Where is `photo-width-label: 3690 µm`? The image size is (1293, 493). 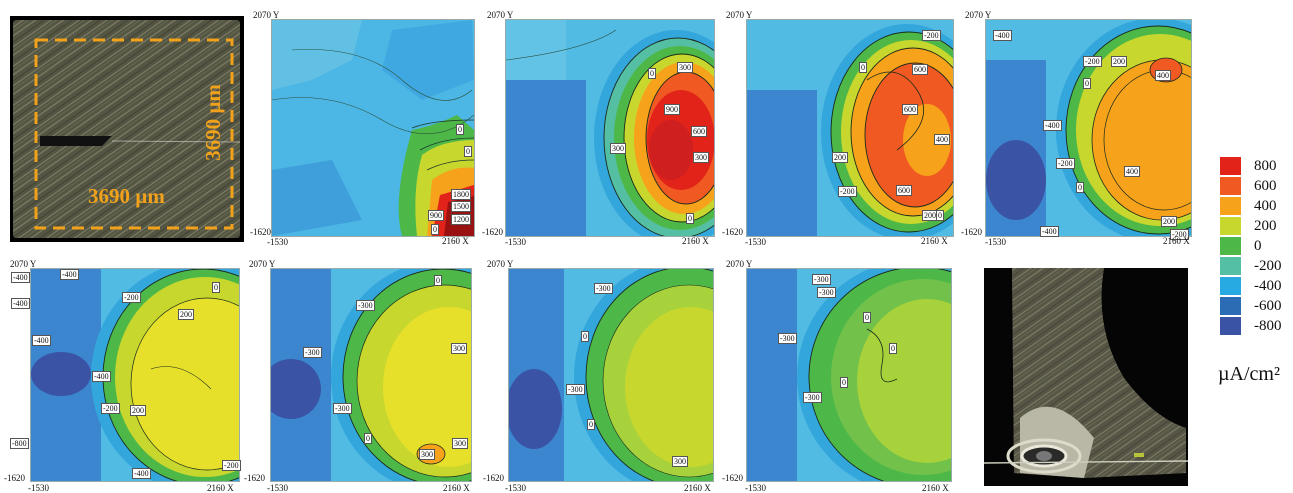 photo-width-label: 3690 µm is located at coordinates (126, 196).